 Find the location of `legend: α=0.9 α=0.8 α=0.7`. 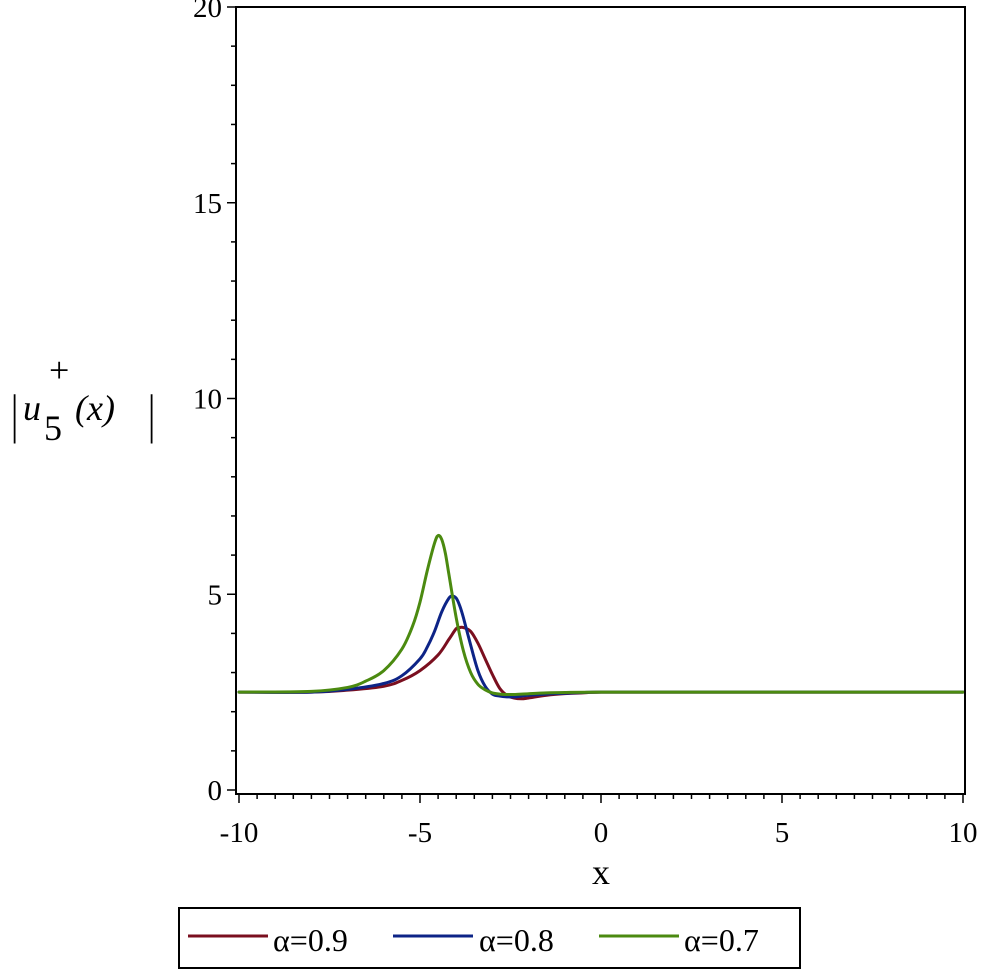

legend: α=0.9 α=0.8 α=0.7 is located at coordinates (489, 938).